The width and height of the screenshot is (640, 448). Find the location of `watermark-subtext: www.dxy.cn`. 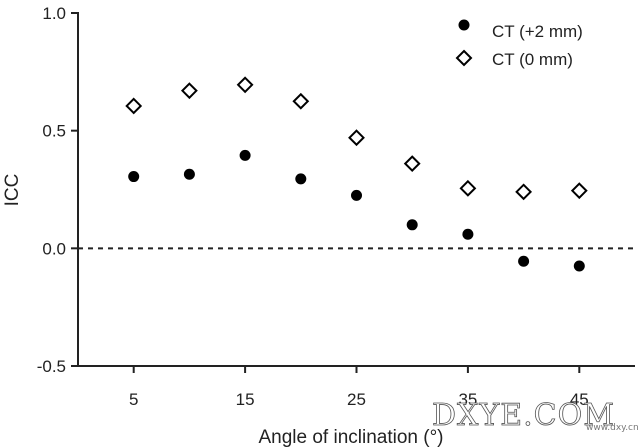

watermark-subtext: www.dxy.cn is located at coordinates (612, 428).